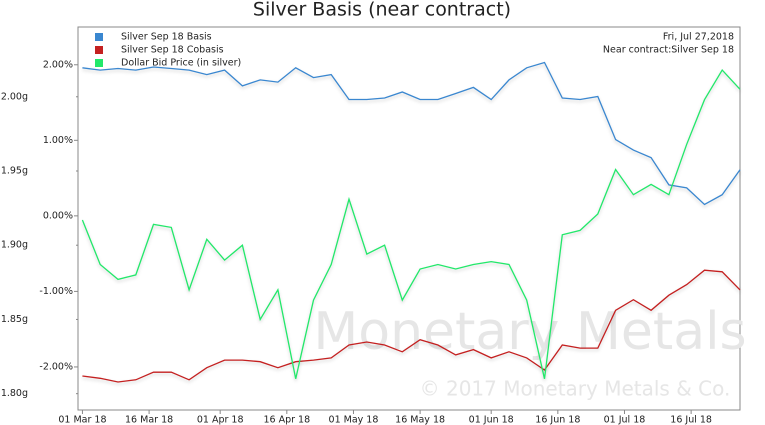 The image size is (765, 425). I want to click on x-tick-label: 16 Jun 18, so click(557, 420).